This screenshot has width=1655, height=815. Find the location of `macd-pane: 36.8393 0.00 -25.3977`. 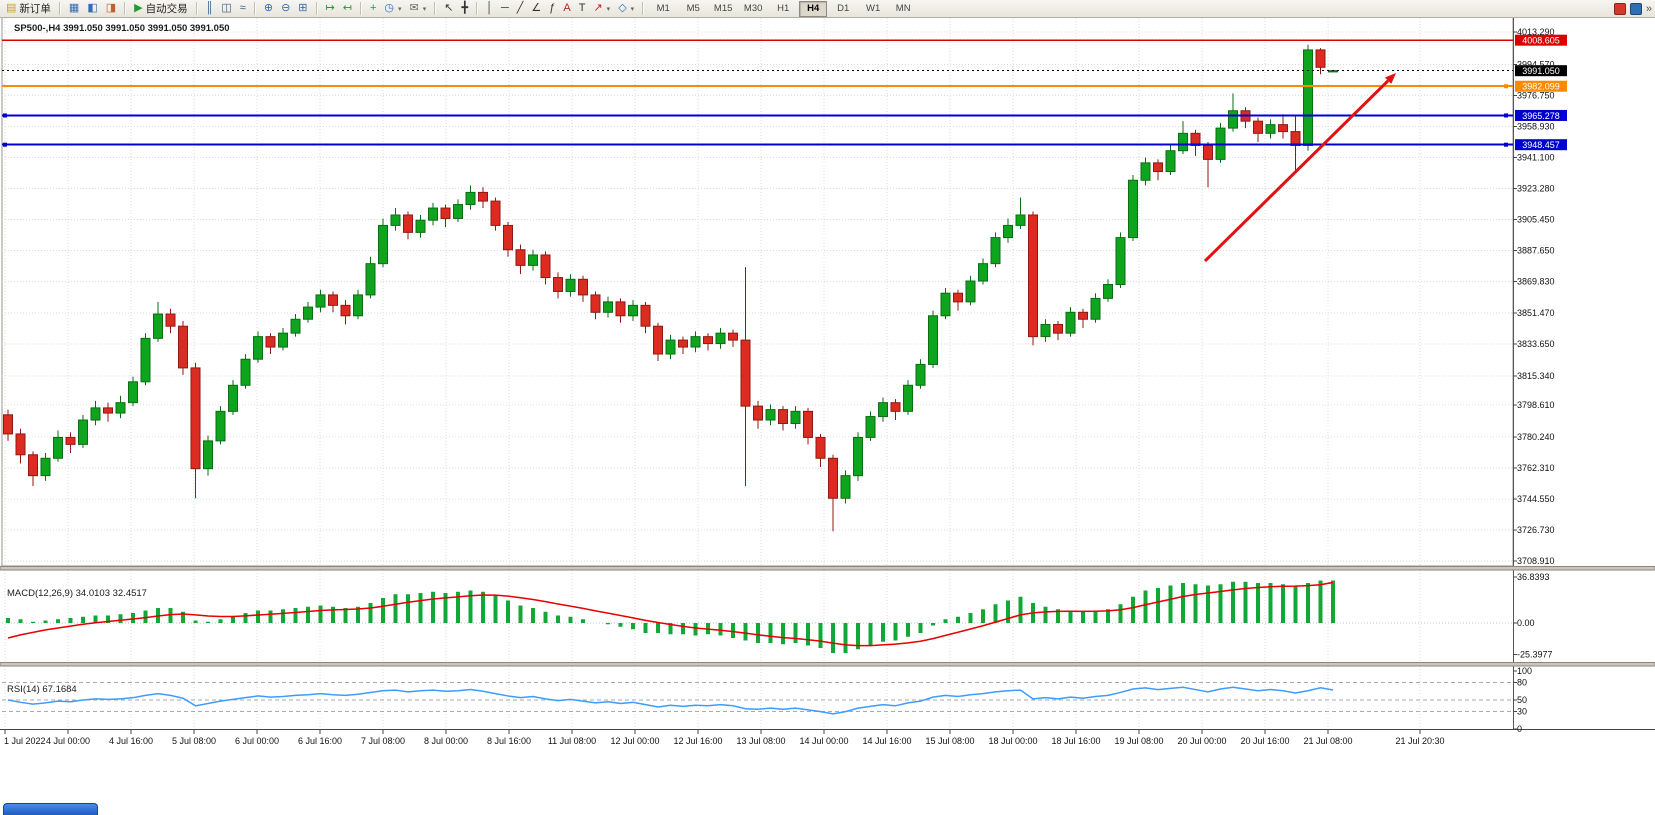

macd-pane: 36.8393 0.00 -25.3977 is located at coordinates (777, 616).